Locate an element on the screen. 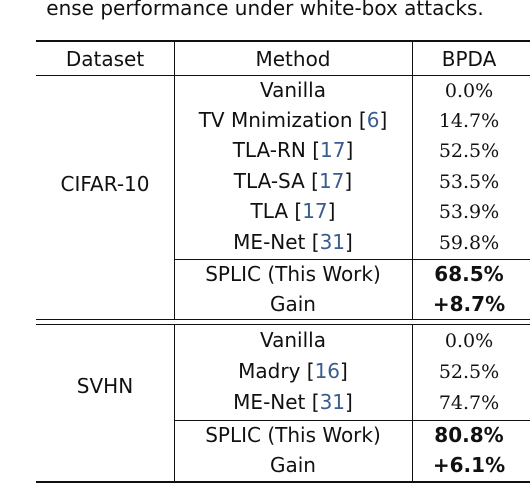 The width and height of the screenshot is (530, 488). bpda-value: 59.8% is located at coordinates (469, 243).